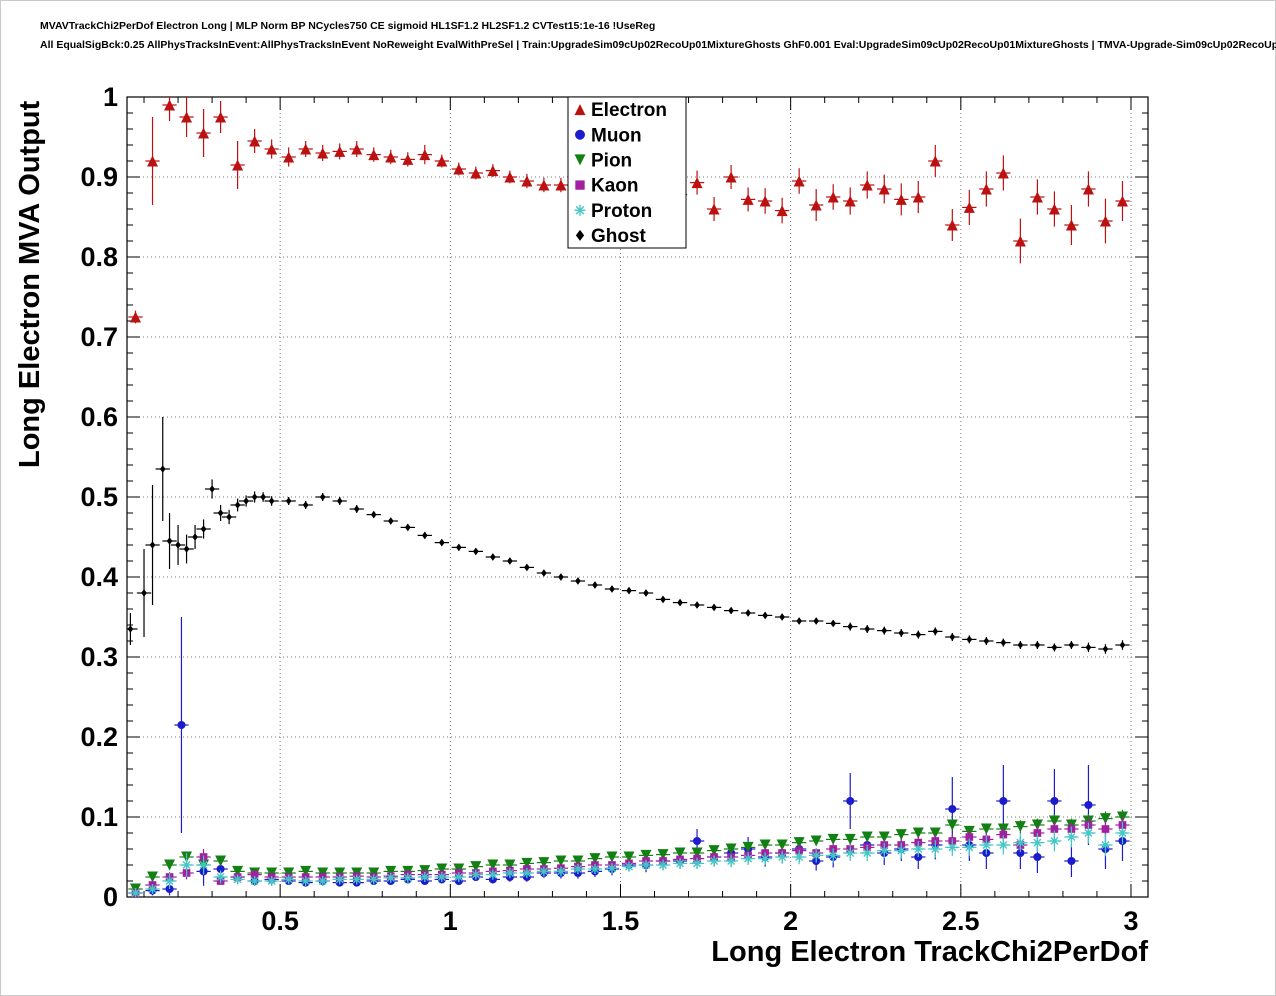 The width and height of the screenshot is (1276, 996). I want to click on series-proton, so click(629, 859).